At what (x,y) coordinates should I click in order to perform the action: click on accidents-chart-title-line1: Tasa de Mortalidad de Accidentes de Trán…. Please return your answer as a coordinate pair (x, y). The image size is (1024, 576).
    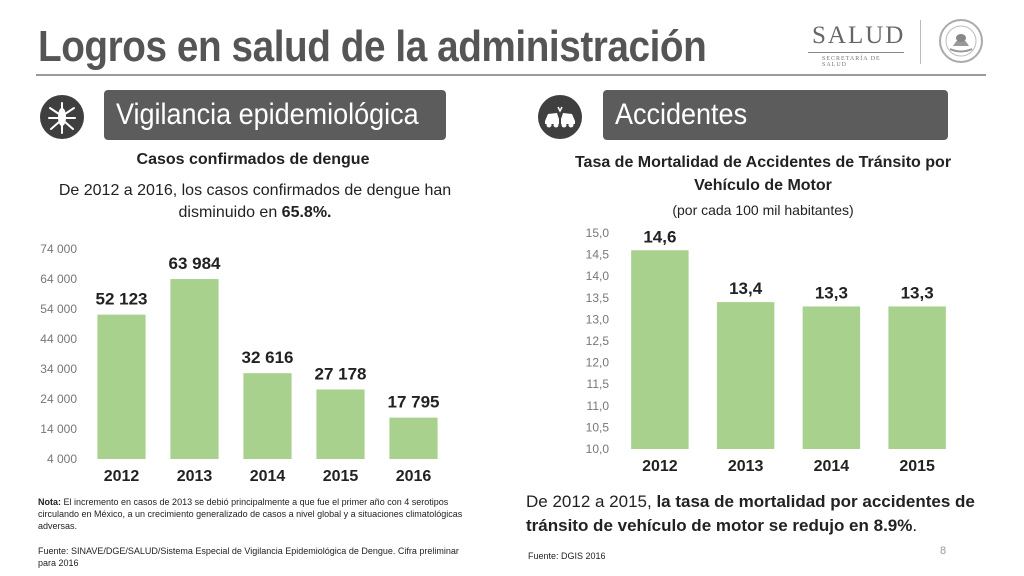
    Looking at the image, I should click on (763, 162).